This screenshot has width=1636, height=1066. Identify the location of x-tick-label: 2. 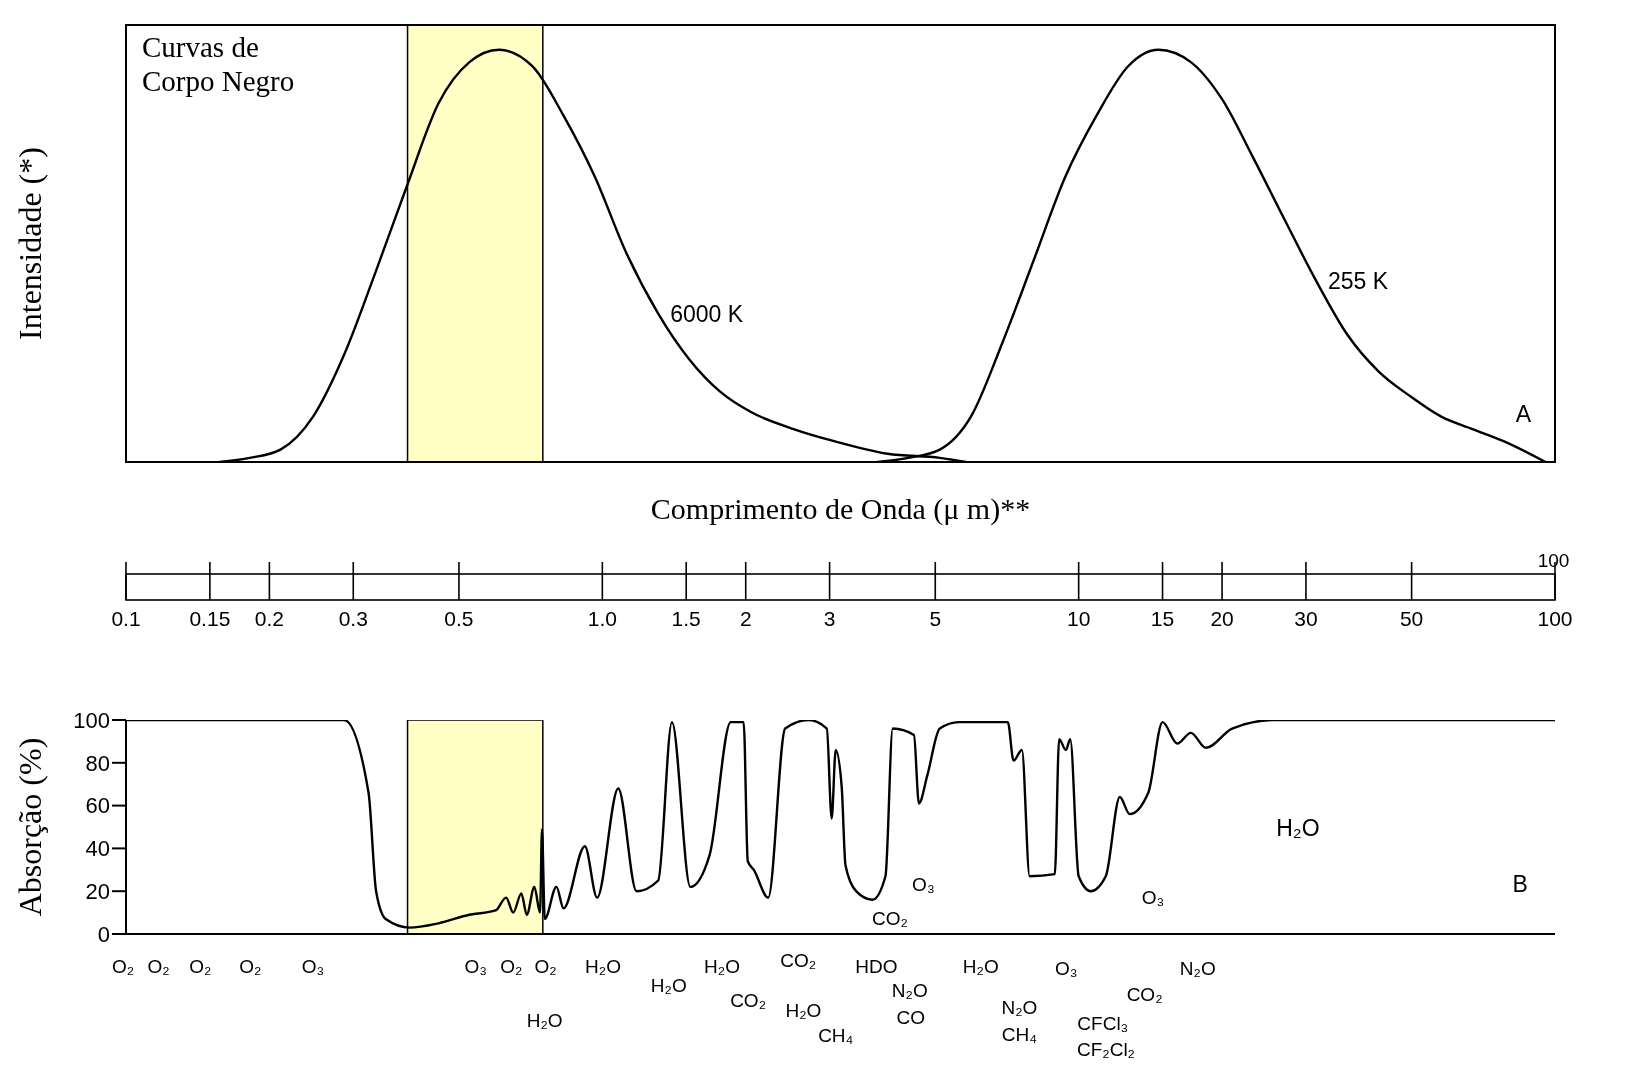
(745, 618).